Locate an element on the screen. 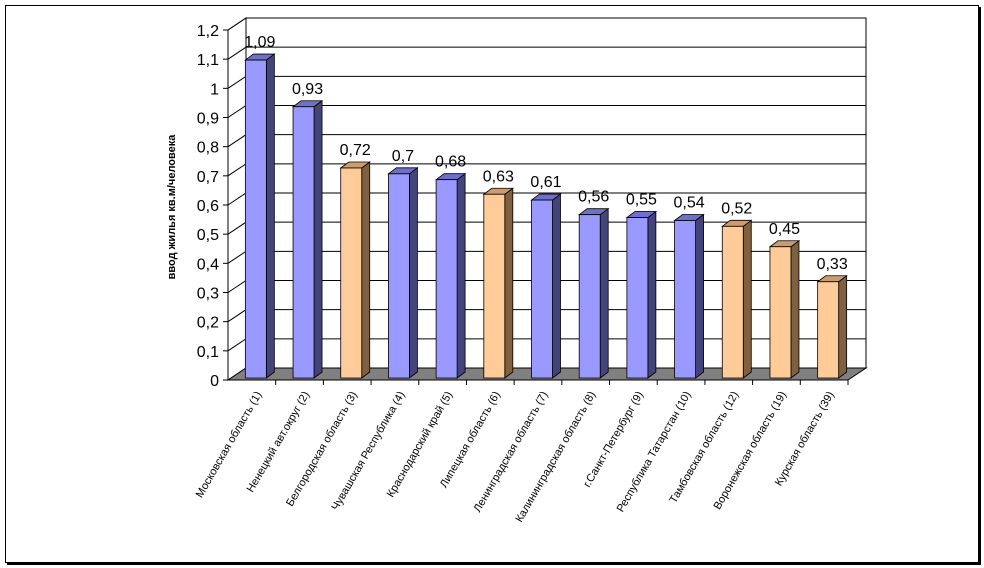 The width and height of the screenshot is (984, 568). data-label: 0,33 is located at coordinates (832, 264).